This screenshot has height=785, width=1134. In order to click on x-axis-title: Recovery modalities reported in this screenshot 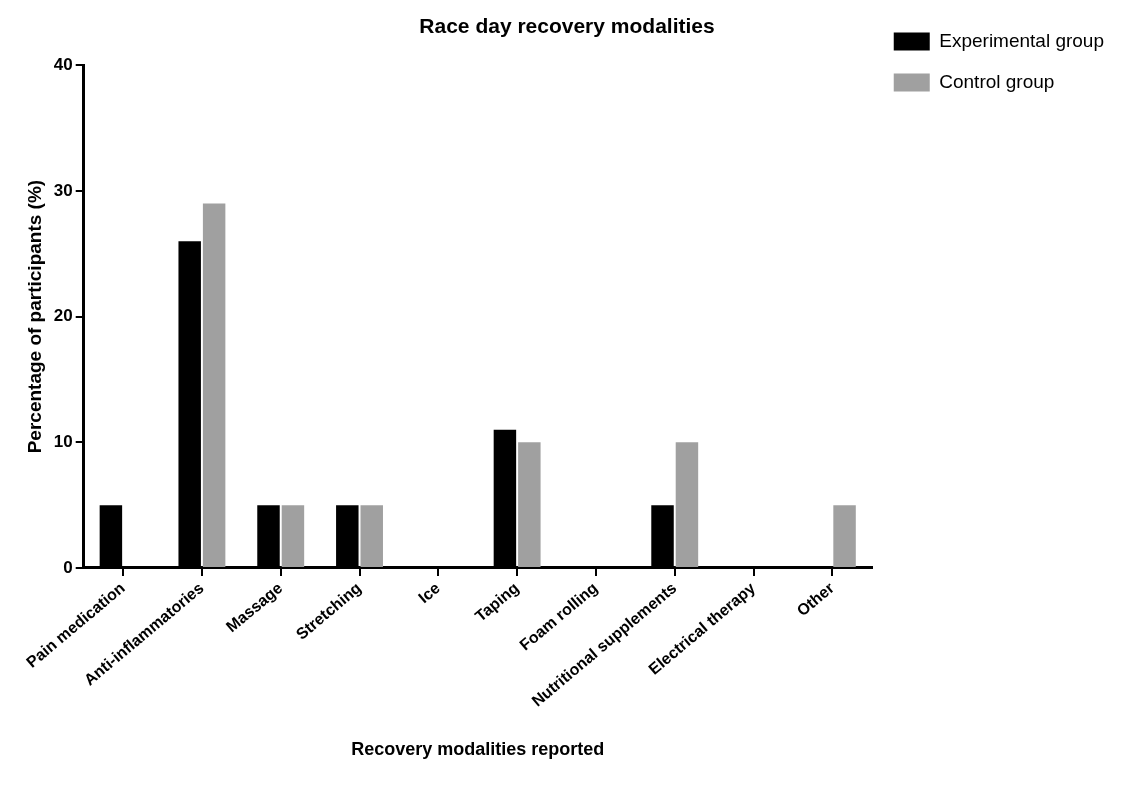, I will do `click(478, 749)`.